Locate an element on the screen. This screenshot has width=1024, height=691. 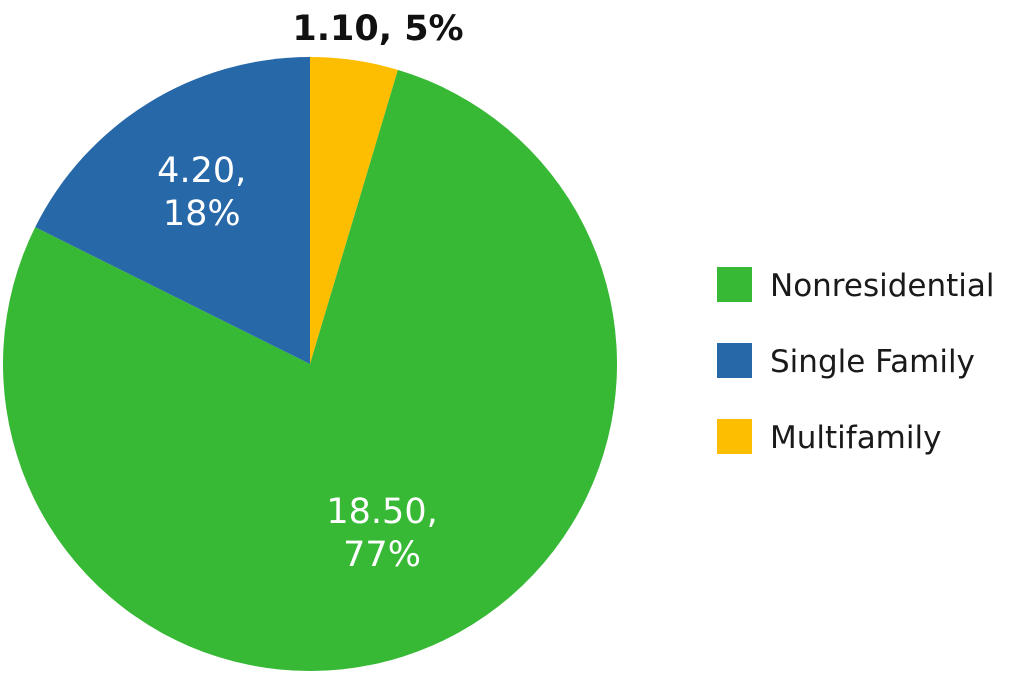
pie-slice-single-family is located at coordinates (172, 210).